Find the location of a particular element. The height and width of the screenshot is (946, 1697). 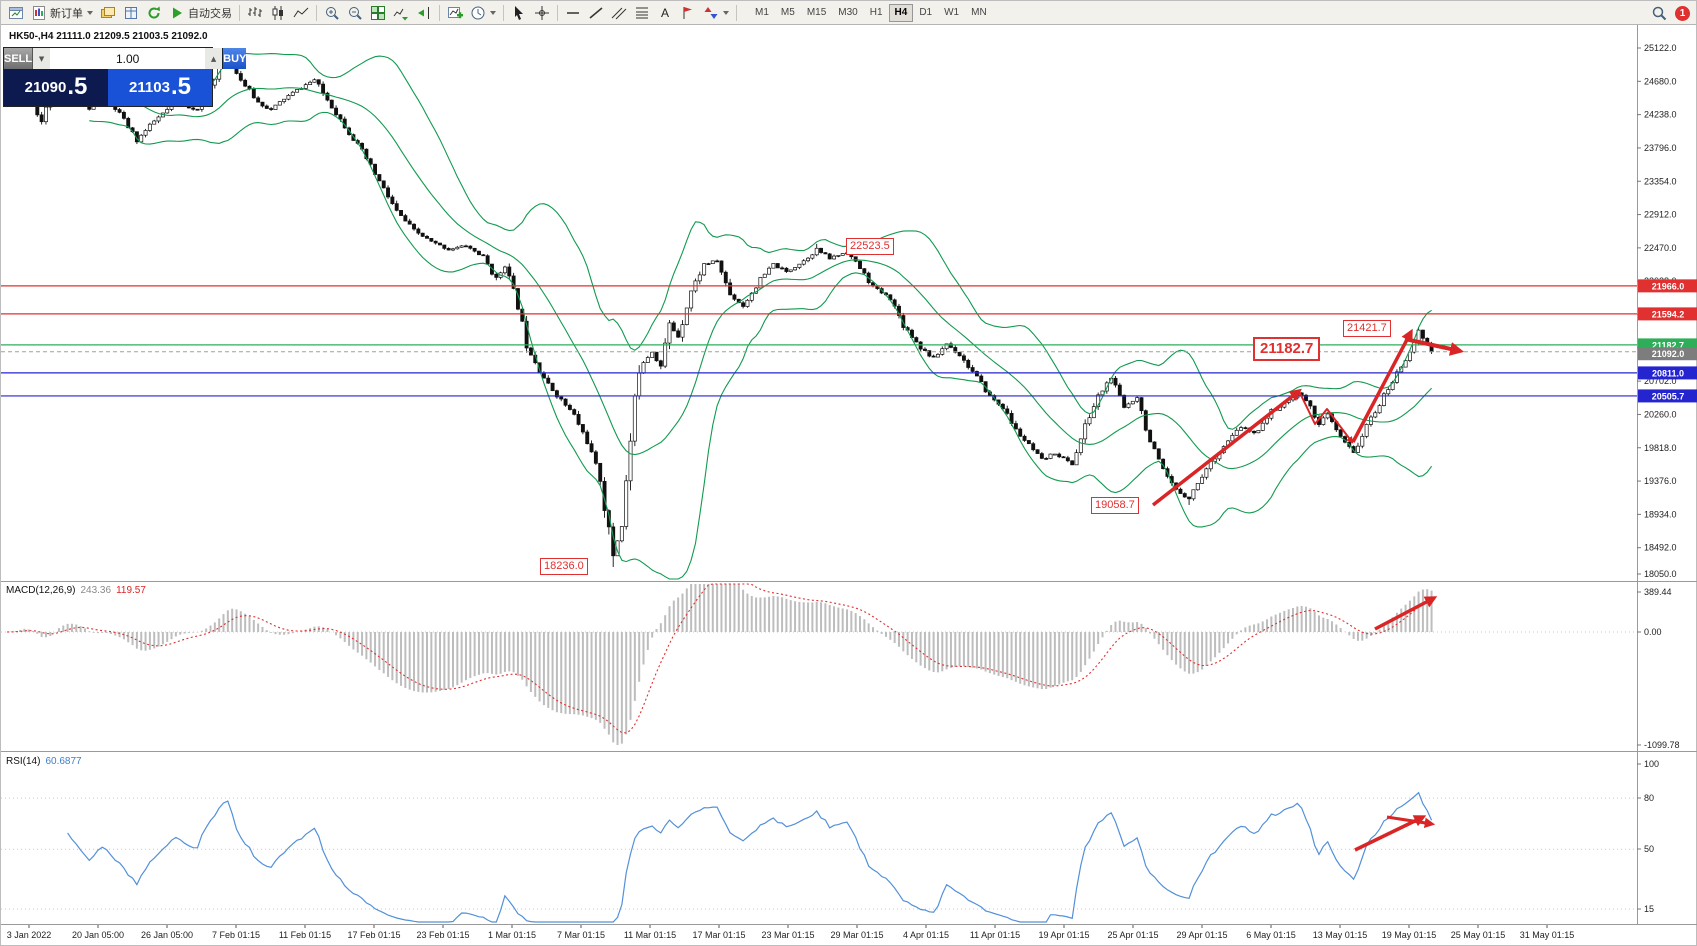

new-chart-button is located at coordinates (455, 13).